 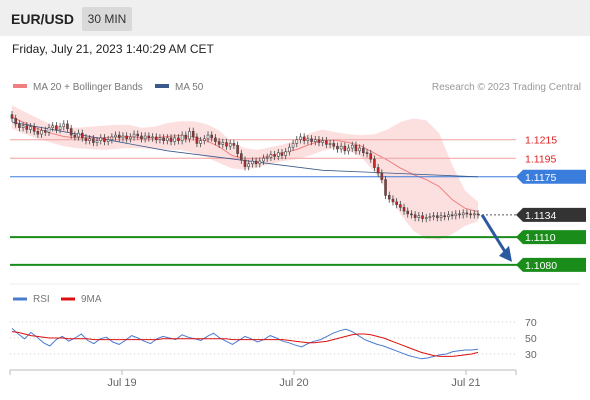 What do you see at coordinates (540, 216) in the screenshot?
I see `level-label-last-1134: 1.1134` at bounding box center [540, 216].